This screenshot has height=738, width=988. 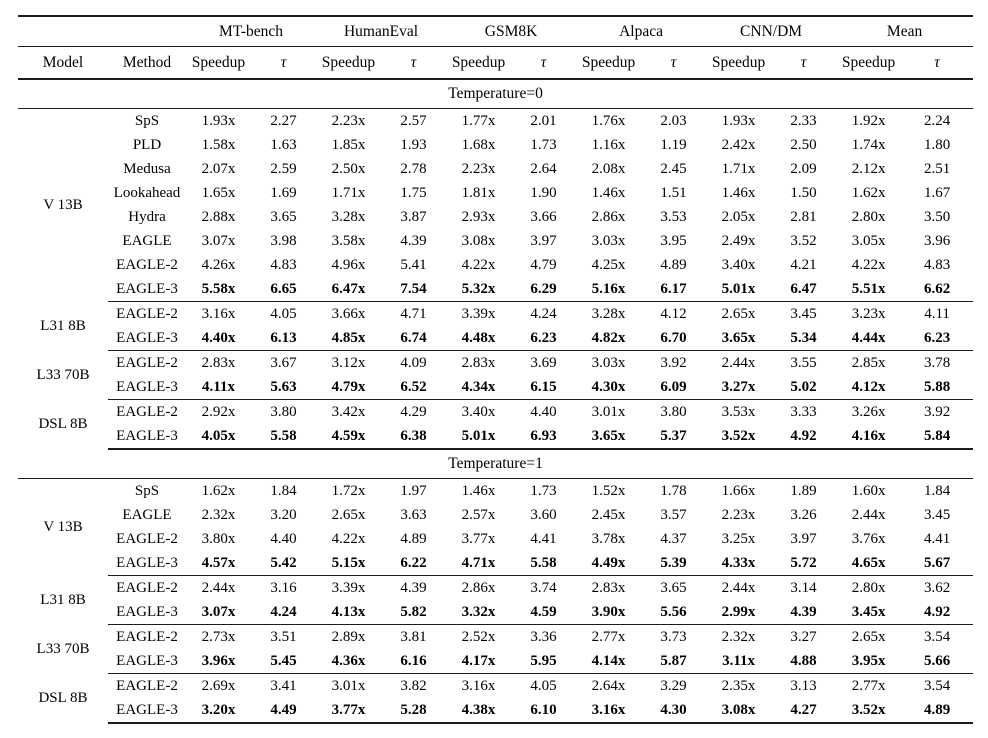 I want to click on tau-value-cell: 1.73, so click(x=543, y=144).